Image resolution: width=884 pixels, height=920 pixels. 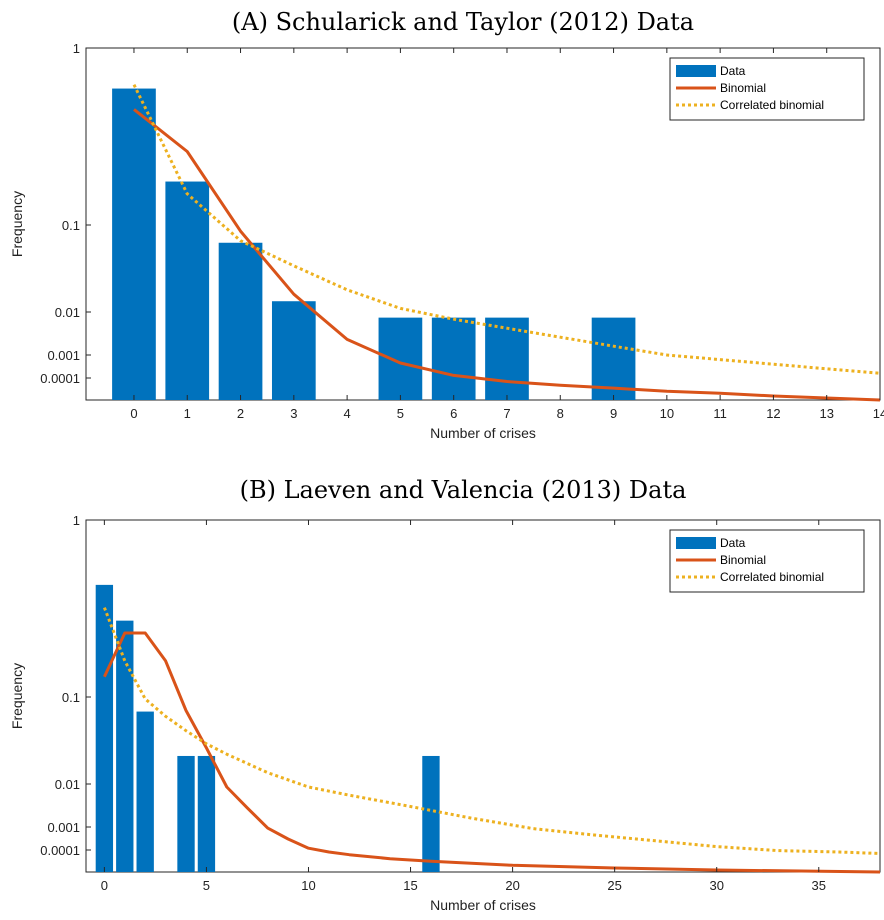 What do you see at coordinates (773, 413) in the screenshot?
I see `x-tick-label: 12` at bounding box center [773, 413].